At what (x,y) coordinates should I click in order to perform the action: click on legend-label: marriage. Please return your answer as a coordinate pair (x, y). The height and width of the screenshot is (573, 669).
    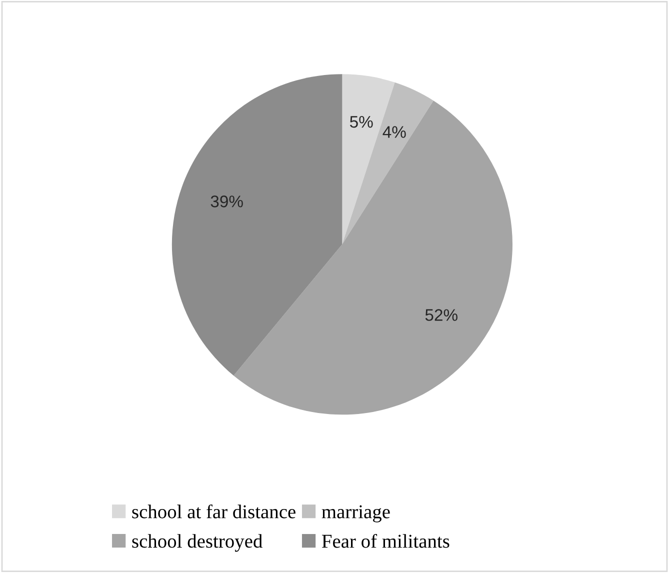
    Looking at the image, I should click on (356, 513).